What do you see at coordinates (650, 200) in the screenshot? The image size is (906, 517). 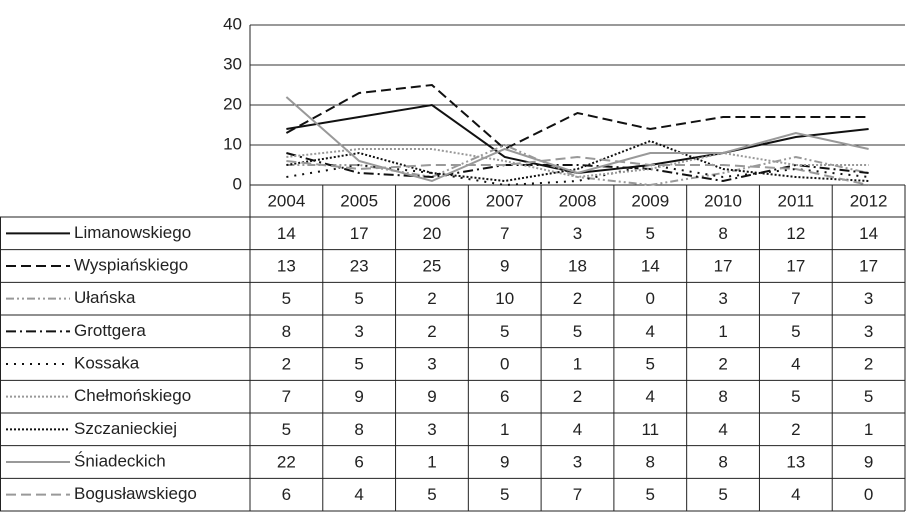 I see `x-tick-label: 2009` at bounding box center [650, 200].